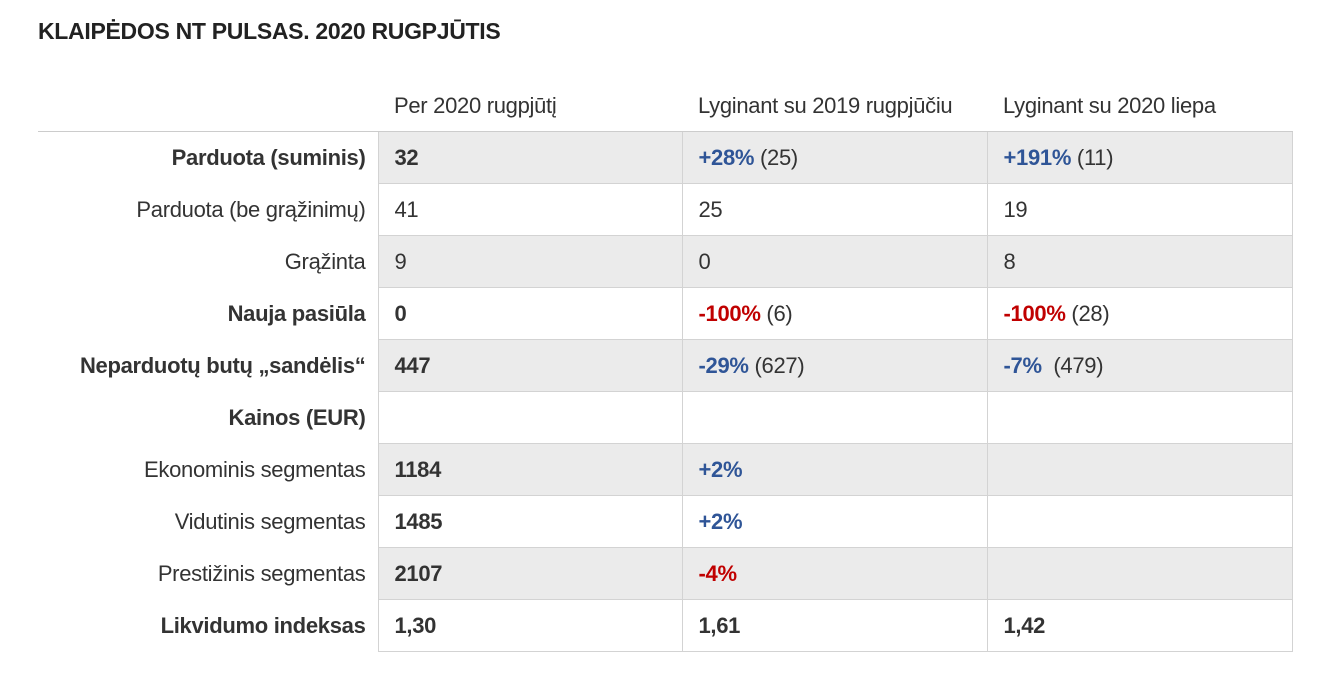  I want to click on table-cell: 2107, so click(530, 573).